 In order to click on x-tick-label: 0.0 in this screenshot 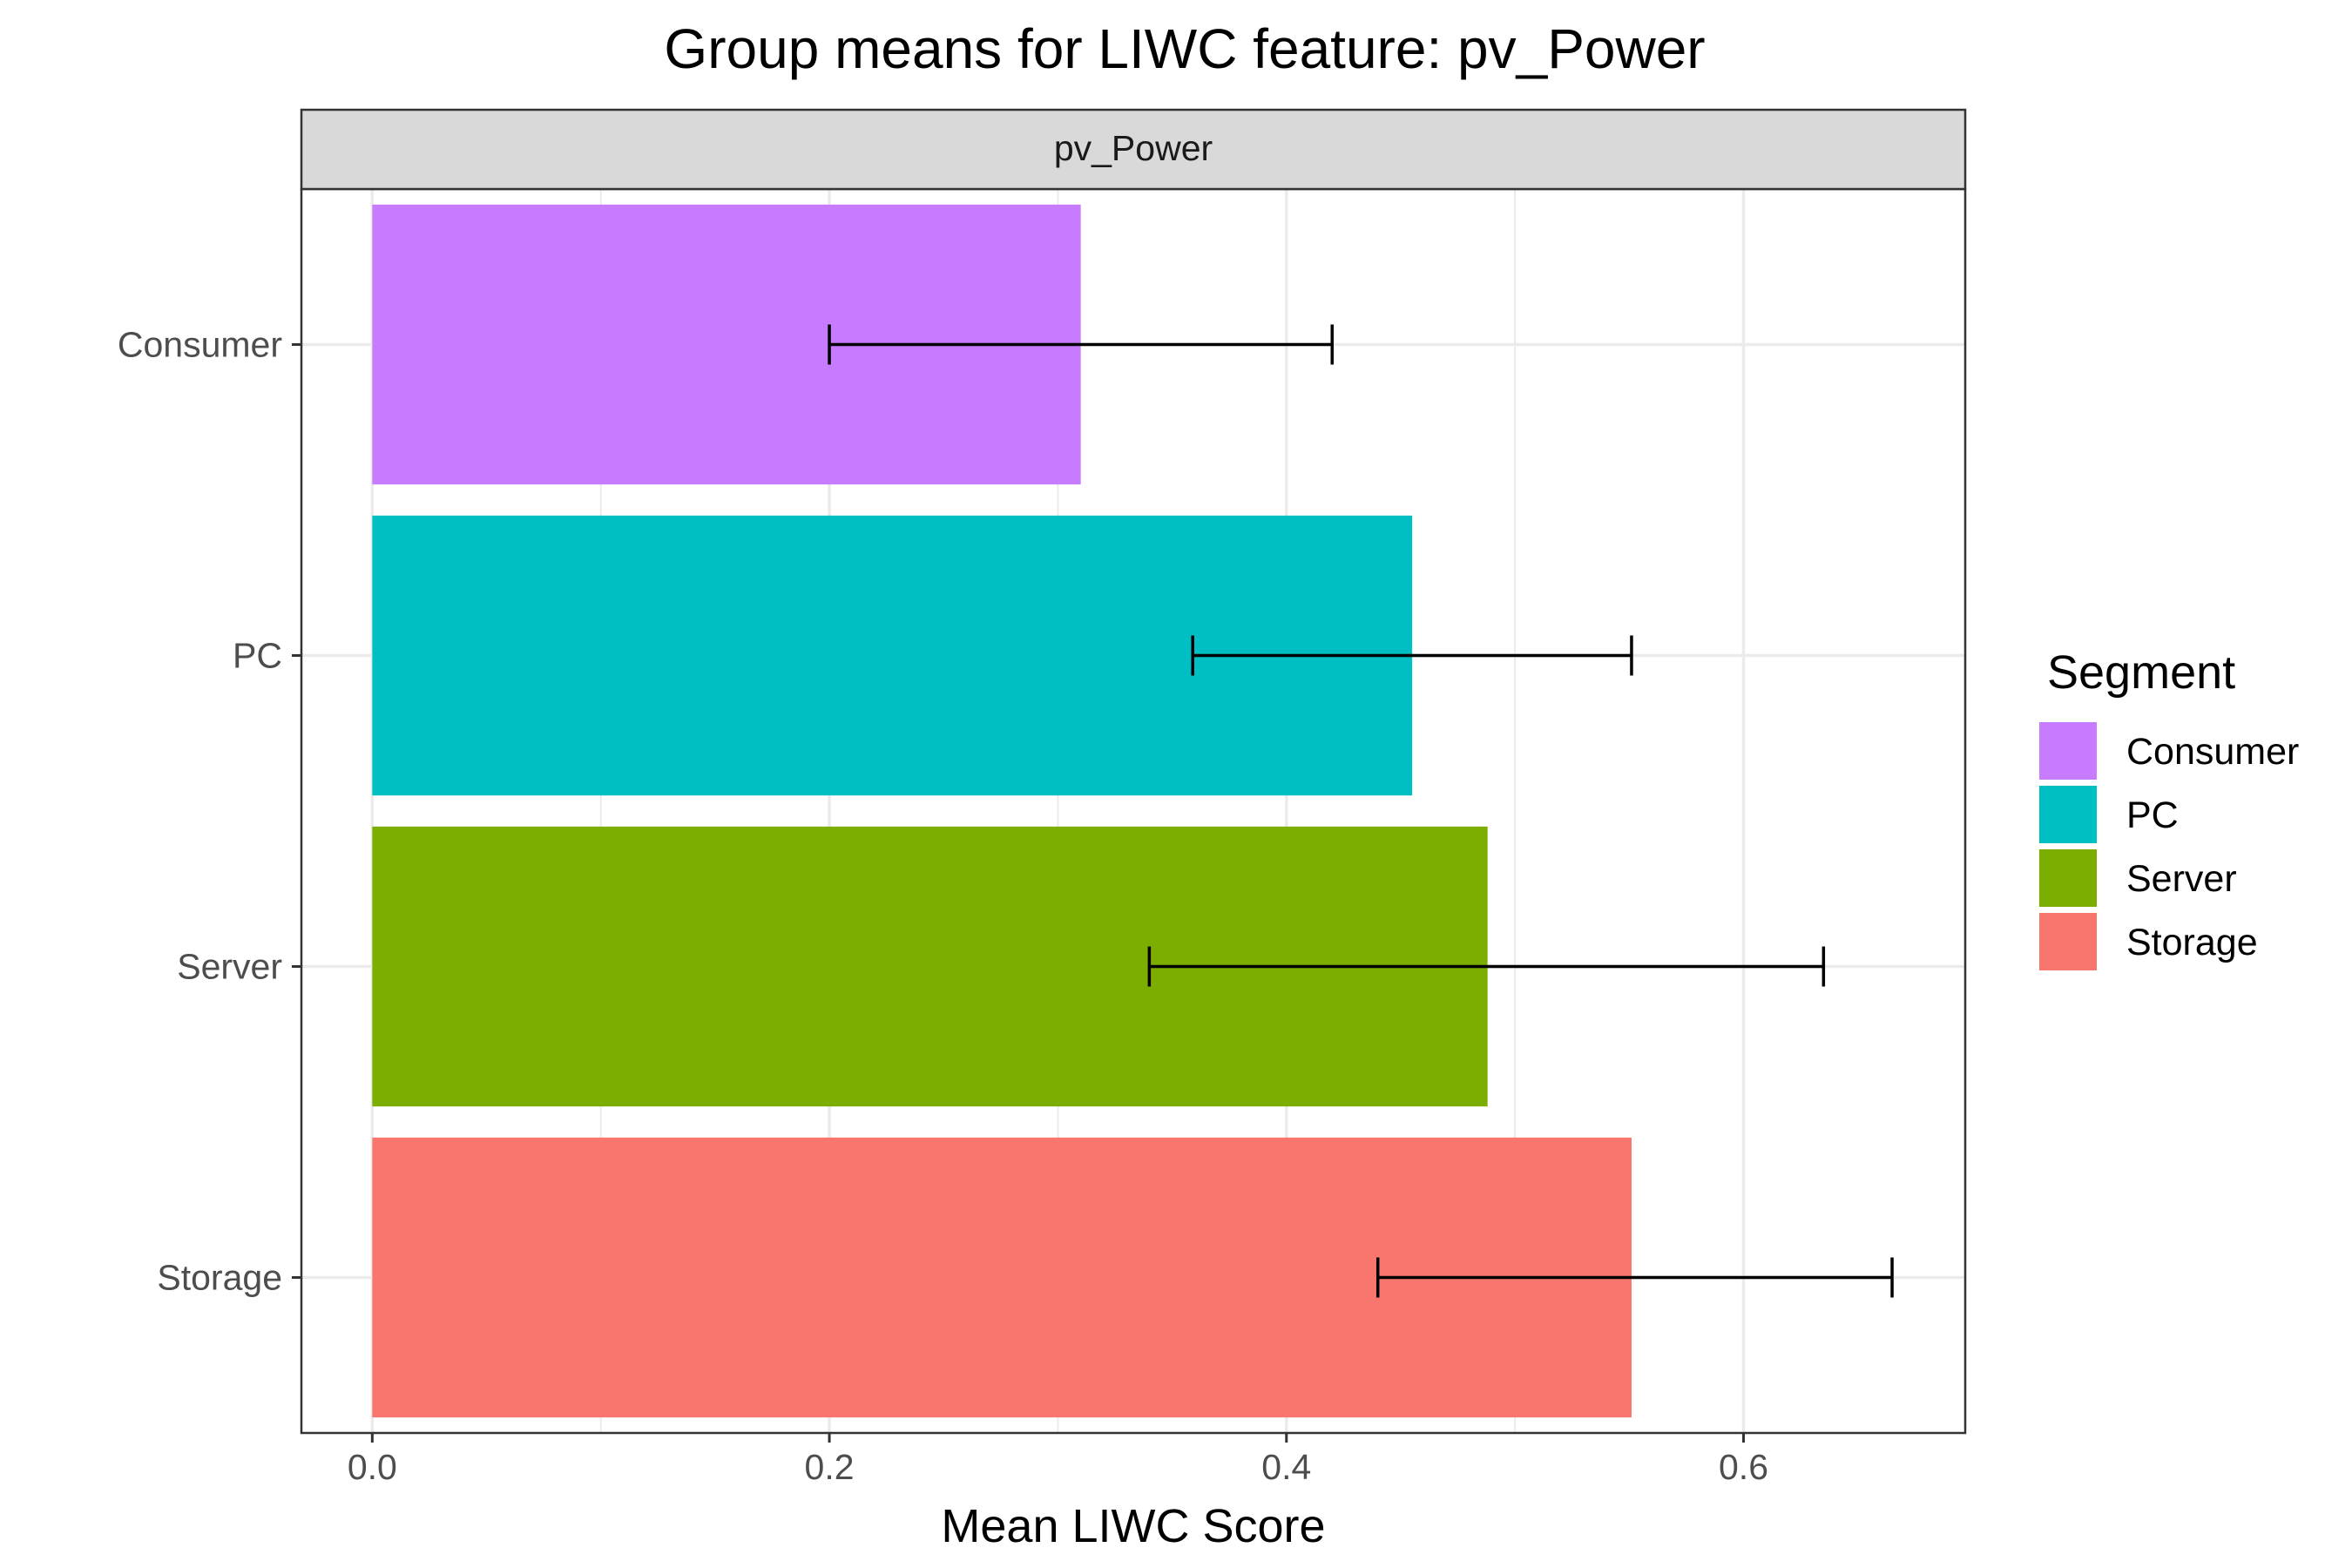, I will do `click(373, 1467)`.